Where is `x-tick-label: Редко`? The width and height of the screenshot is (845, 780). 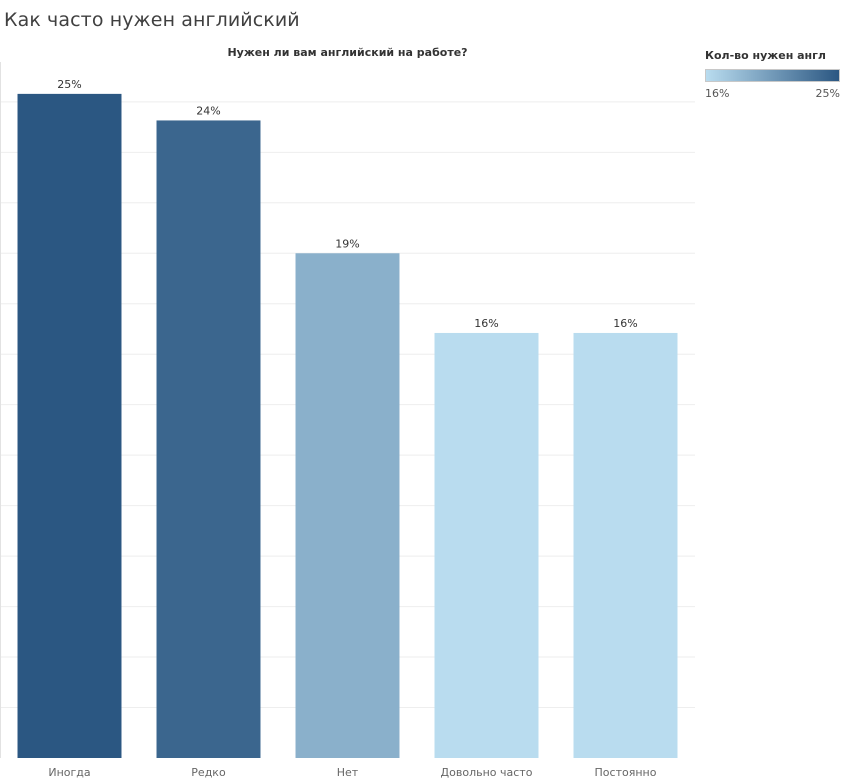
x-tick-label: Редко is located at coordinates (208, 772).